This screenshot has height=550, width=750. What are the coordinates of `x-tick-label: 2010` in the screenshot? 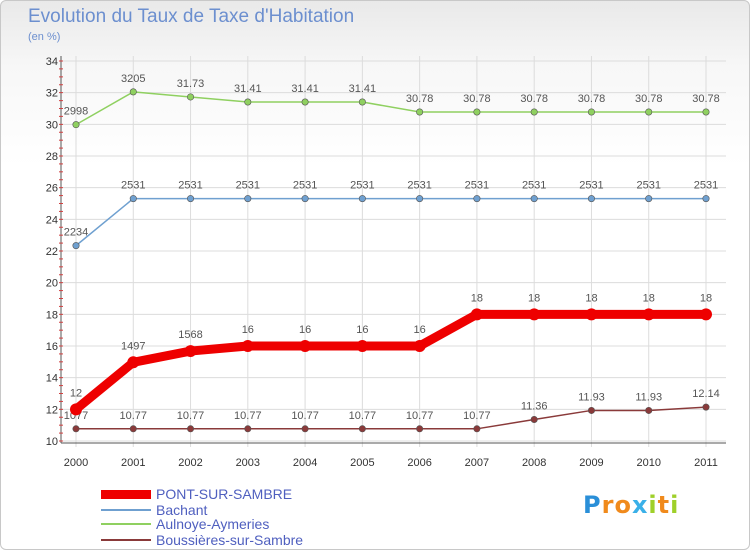 It's located at (648, 463).